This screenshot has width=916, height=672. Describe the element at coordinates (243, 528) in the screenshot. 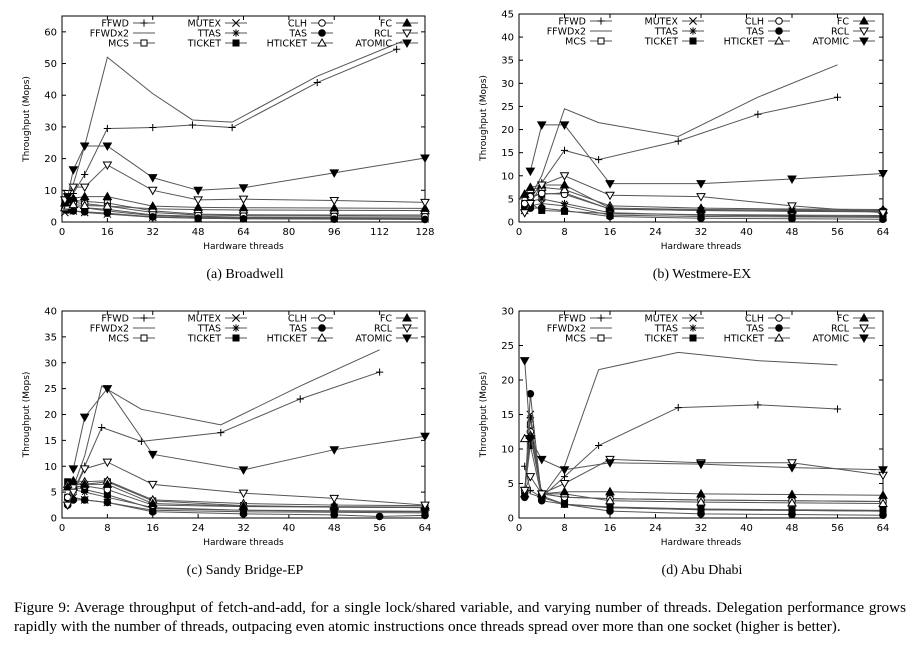

I see `x-tick-label: 32` at that location.